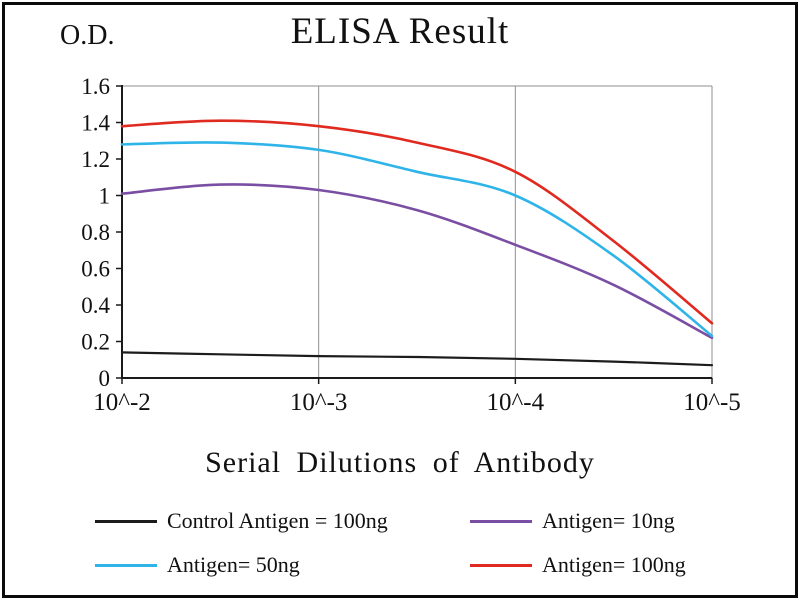  Describe the element at coordinates (95, 269) in the screenshot. I see `y-tick-label: 0.6` at that location.